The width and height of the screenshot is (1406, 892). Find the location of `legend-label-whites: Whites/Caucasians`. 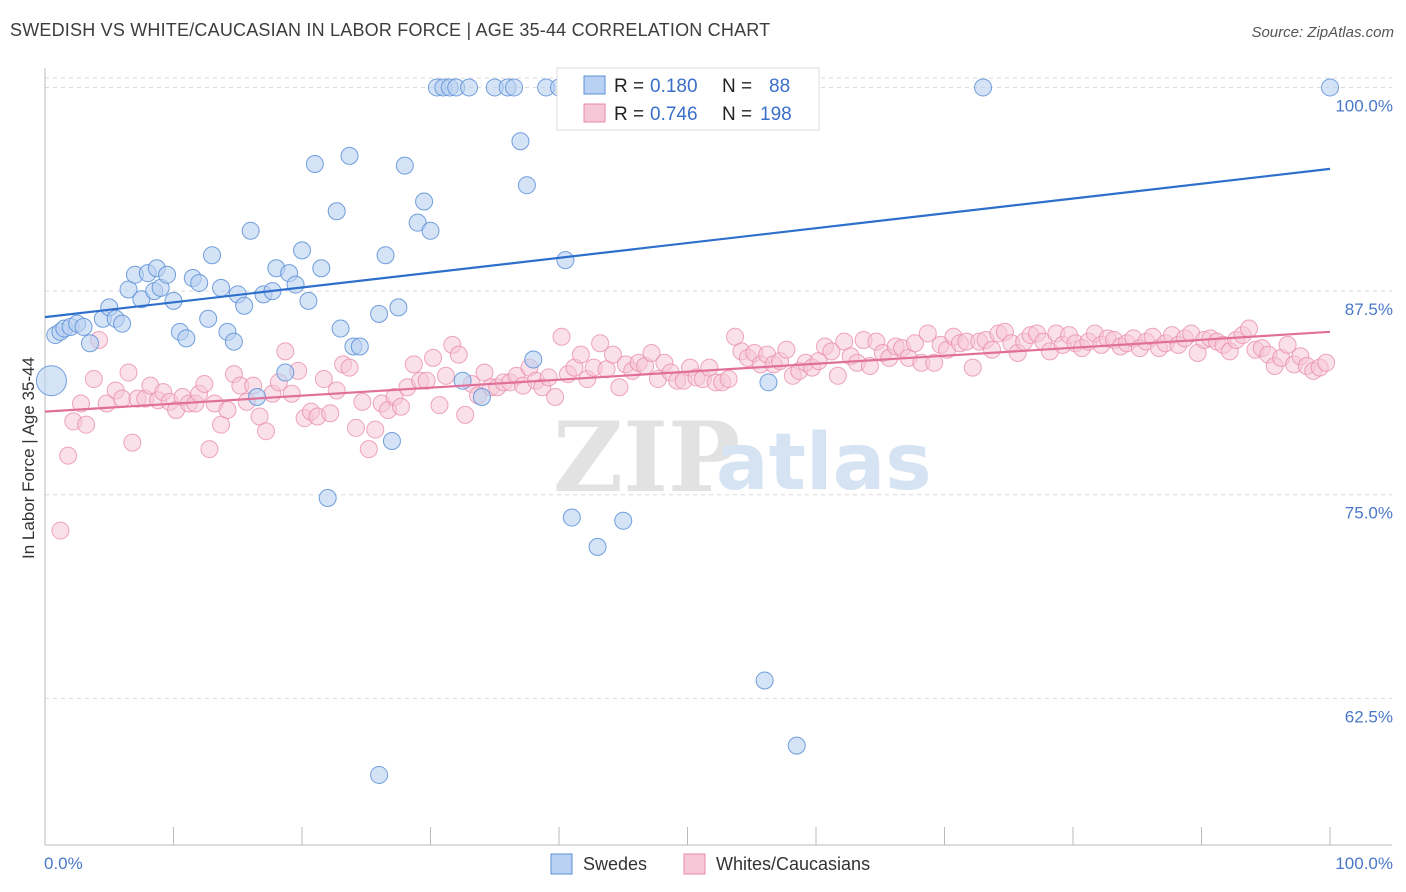

legend-label-whites: Whites/Caucasians is located at coordinates (793, 864).